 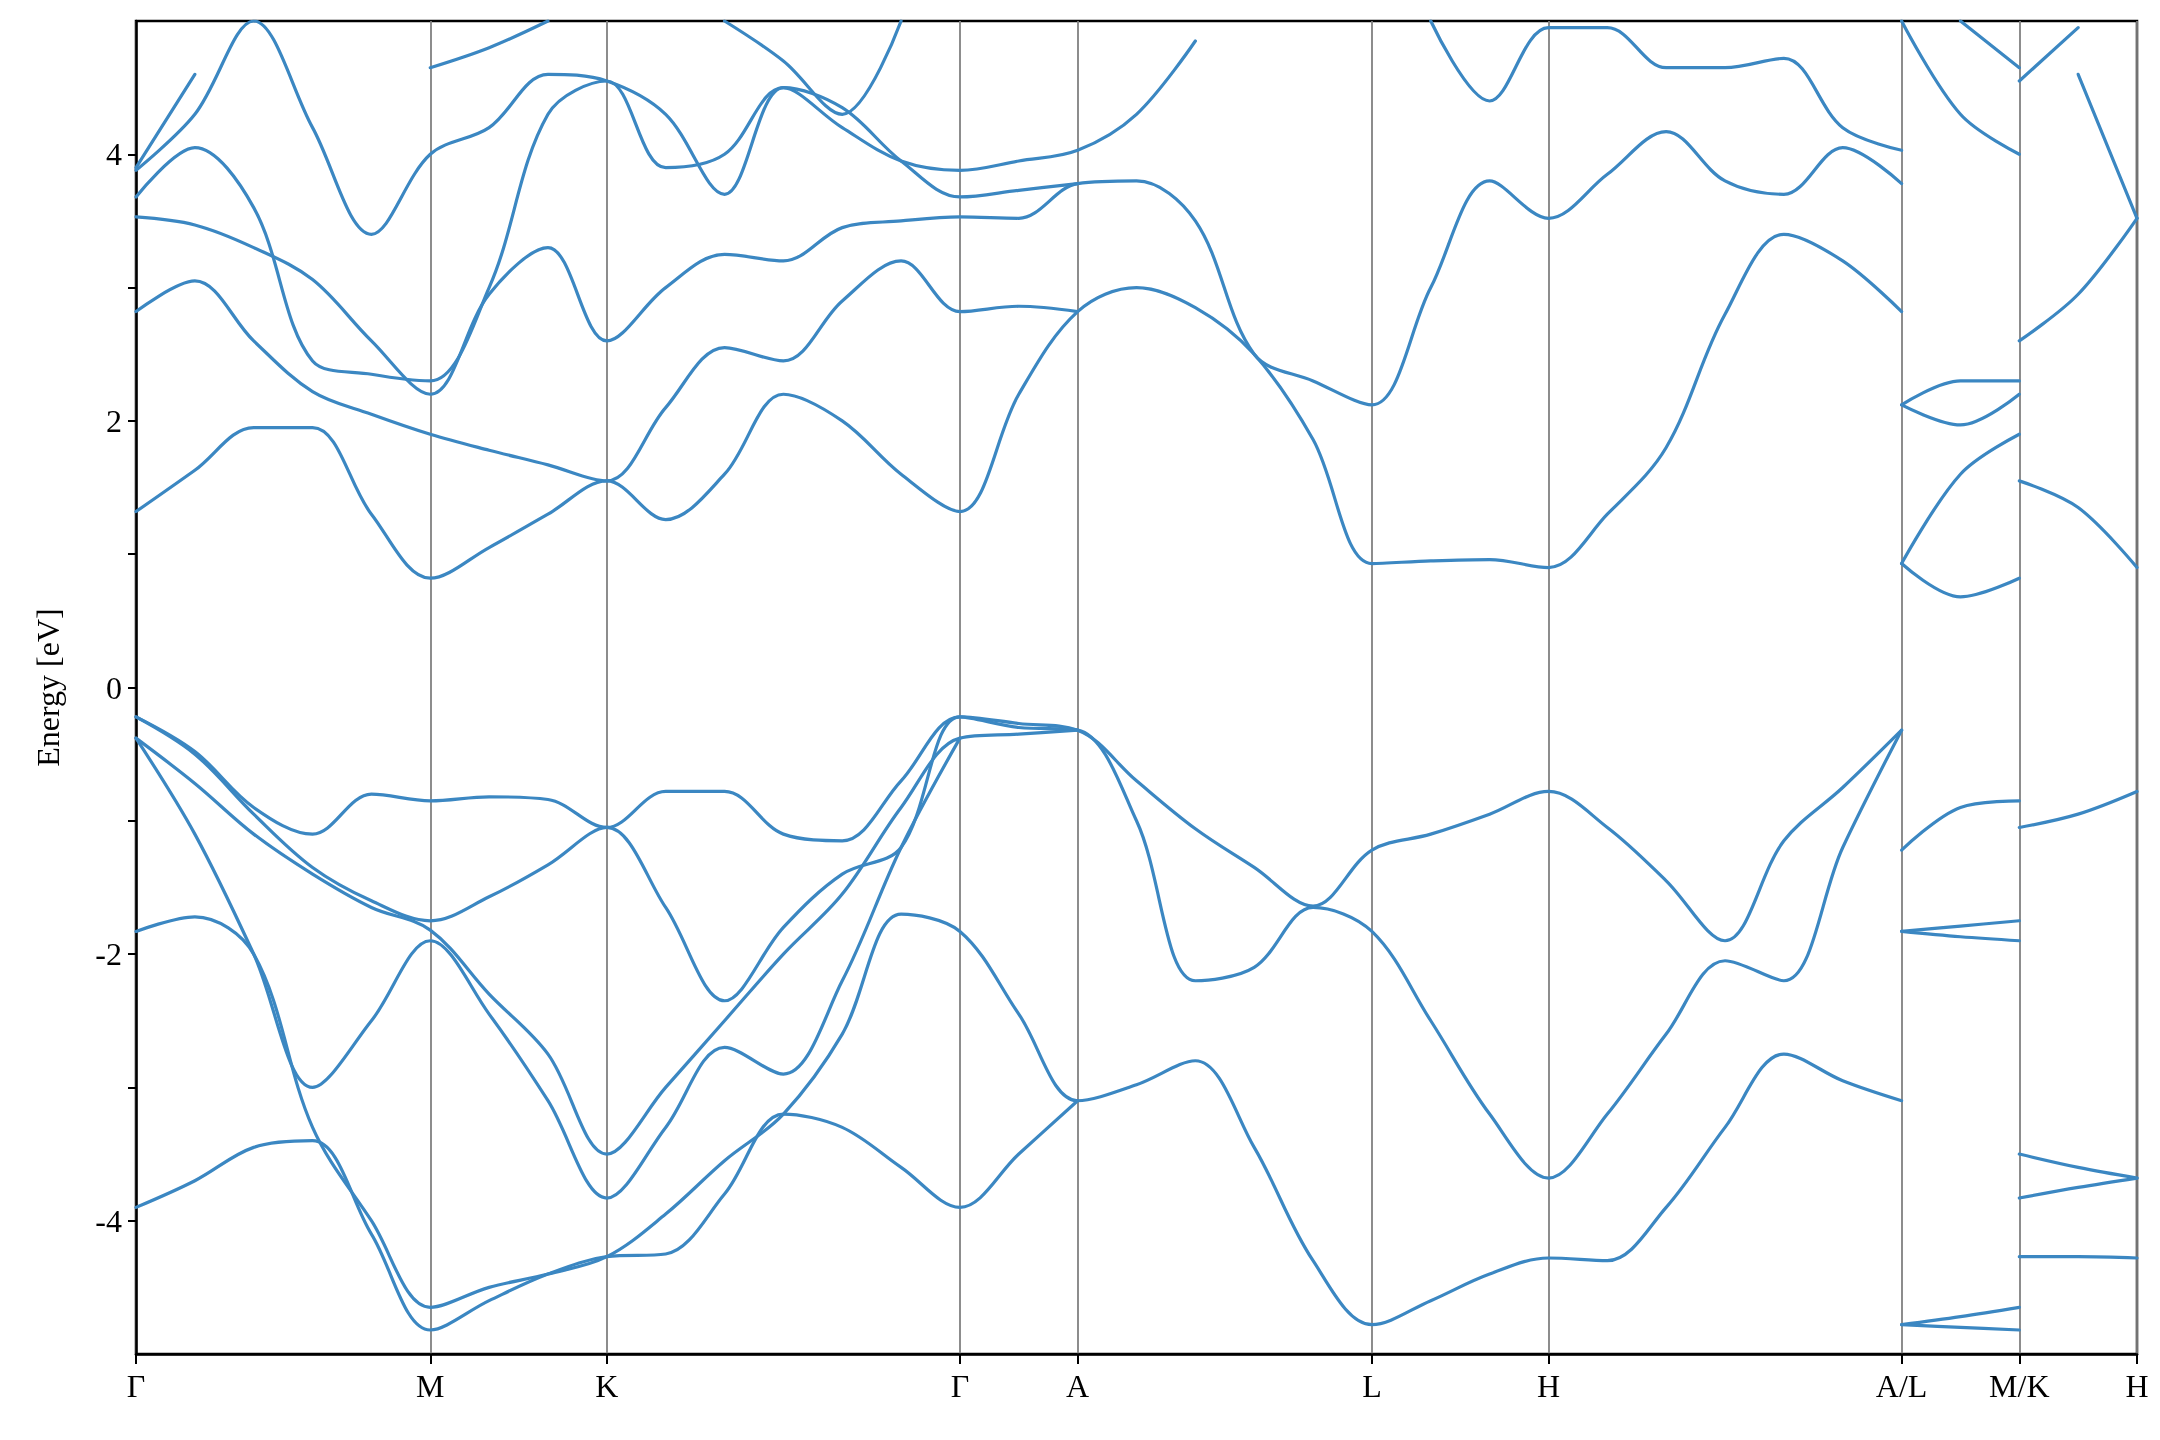 What do you see at coordinates (114, 154) in the screenshot?
I see `y-tick-label: 4` at bounding box center [114, 154].